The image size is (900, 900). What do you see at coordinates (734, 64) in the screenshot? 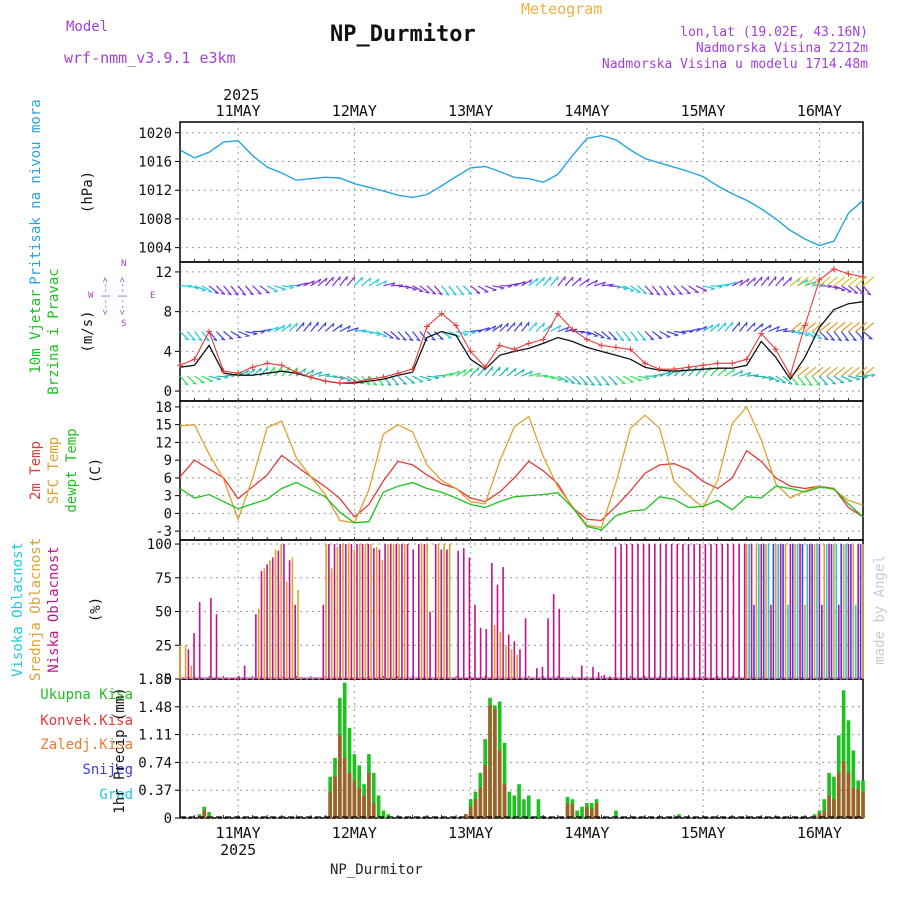
I see `model-elevation-label: Nadmorska Visina u modelu 1714.48m` at bounding box center [734, 64].